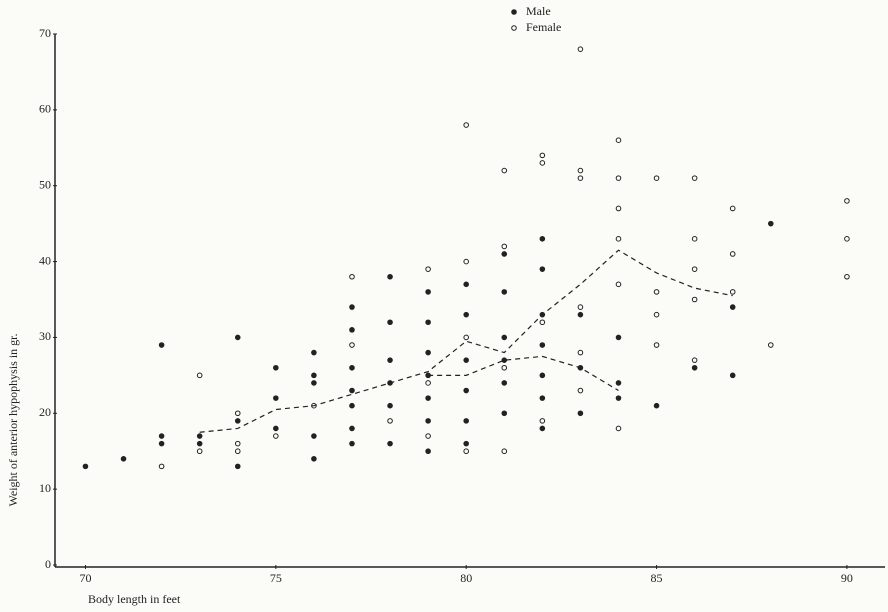  What do you see at coordinates (45, 412) in the screenshot?
I see `y-tick-label: 20` at bounding box center [45, 412].